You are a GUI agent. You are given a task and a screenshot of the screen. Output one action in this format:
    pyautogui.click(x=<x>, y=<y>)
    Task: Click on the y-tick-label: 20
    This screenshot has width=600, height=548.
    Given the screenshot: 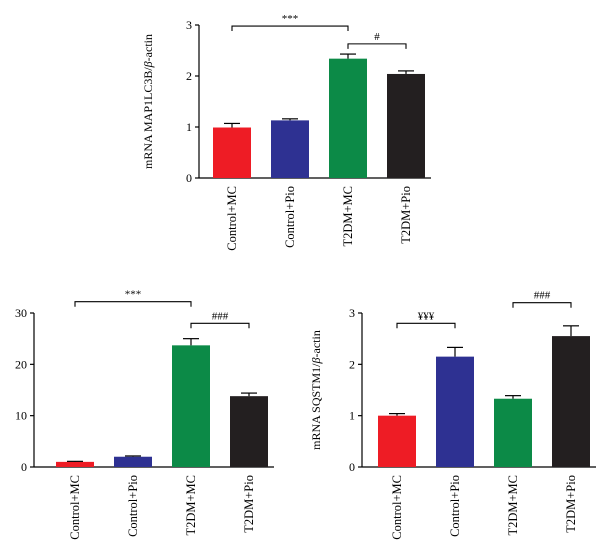 What is the action you would take?
    pyautogui.click(x=21, y=364)
    